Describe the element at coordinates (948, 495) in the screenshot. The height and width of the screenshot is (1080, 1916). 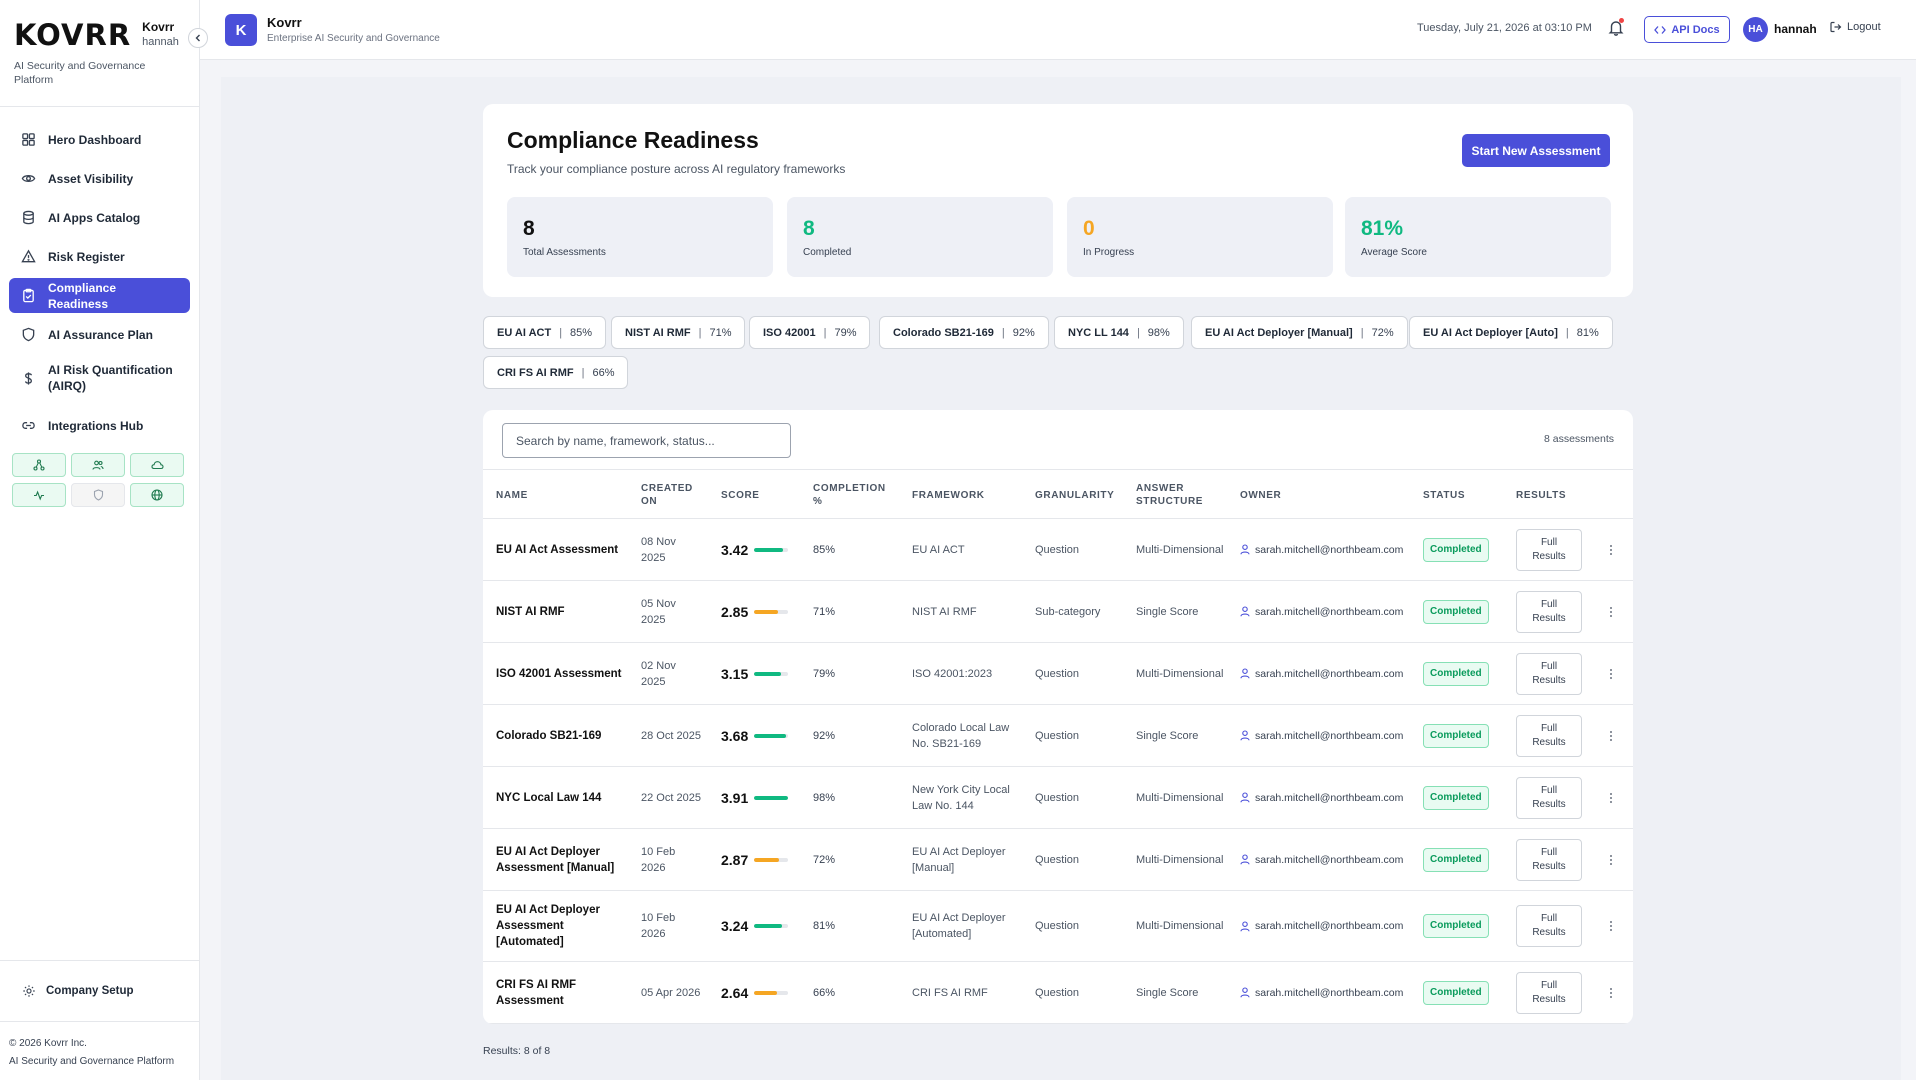
I see `column-header-framework: FRAMEWORK` at that location.